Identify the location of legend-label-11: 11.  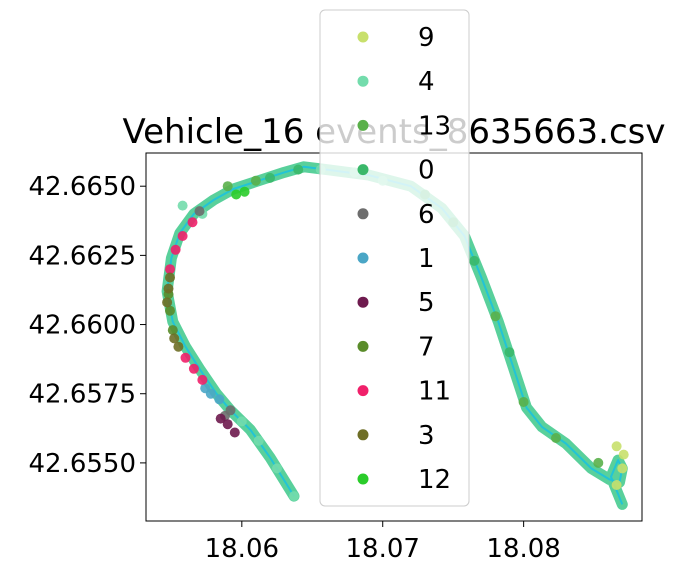
(434, 392).